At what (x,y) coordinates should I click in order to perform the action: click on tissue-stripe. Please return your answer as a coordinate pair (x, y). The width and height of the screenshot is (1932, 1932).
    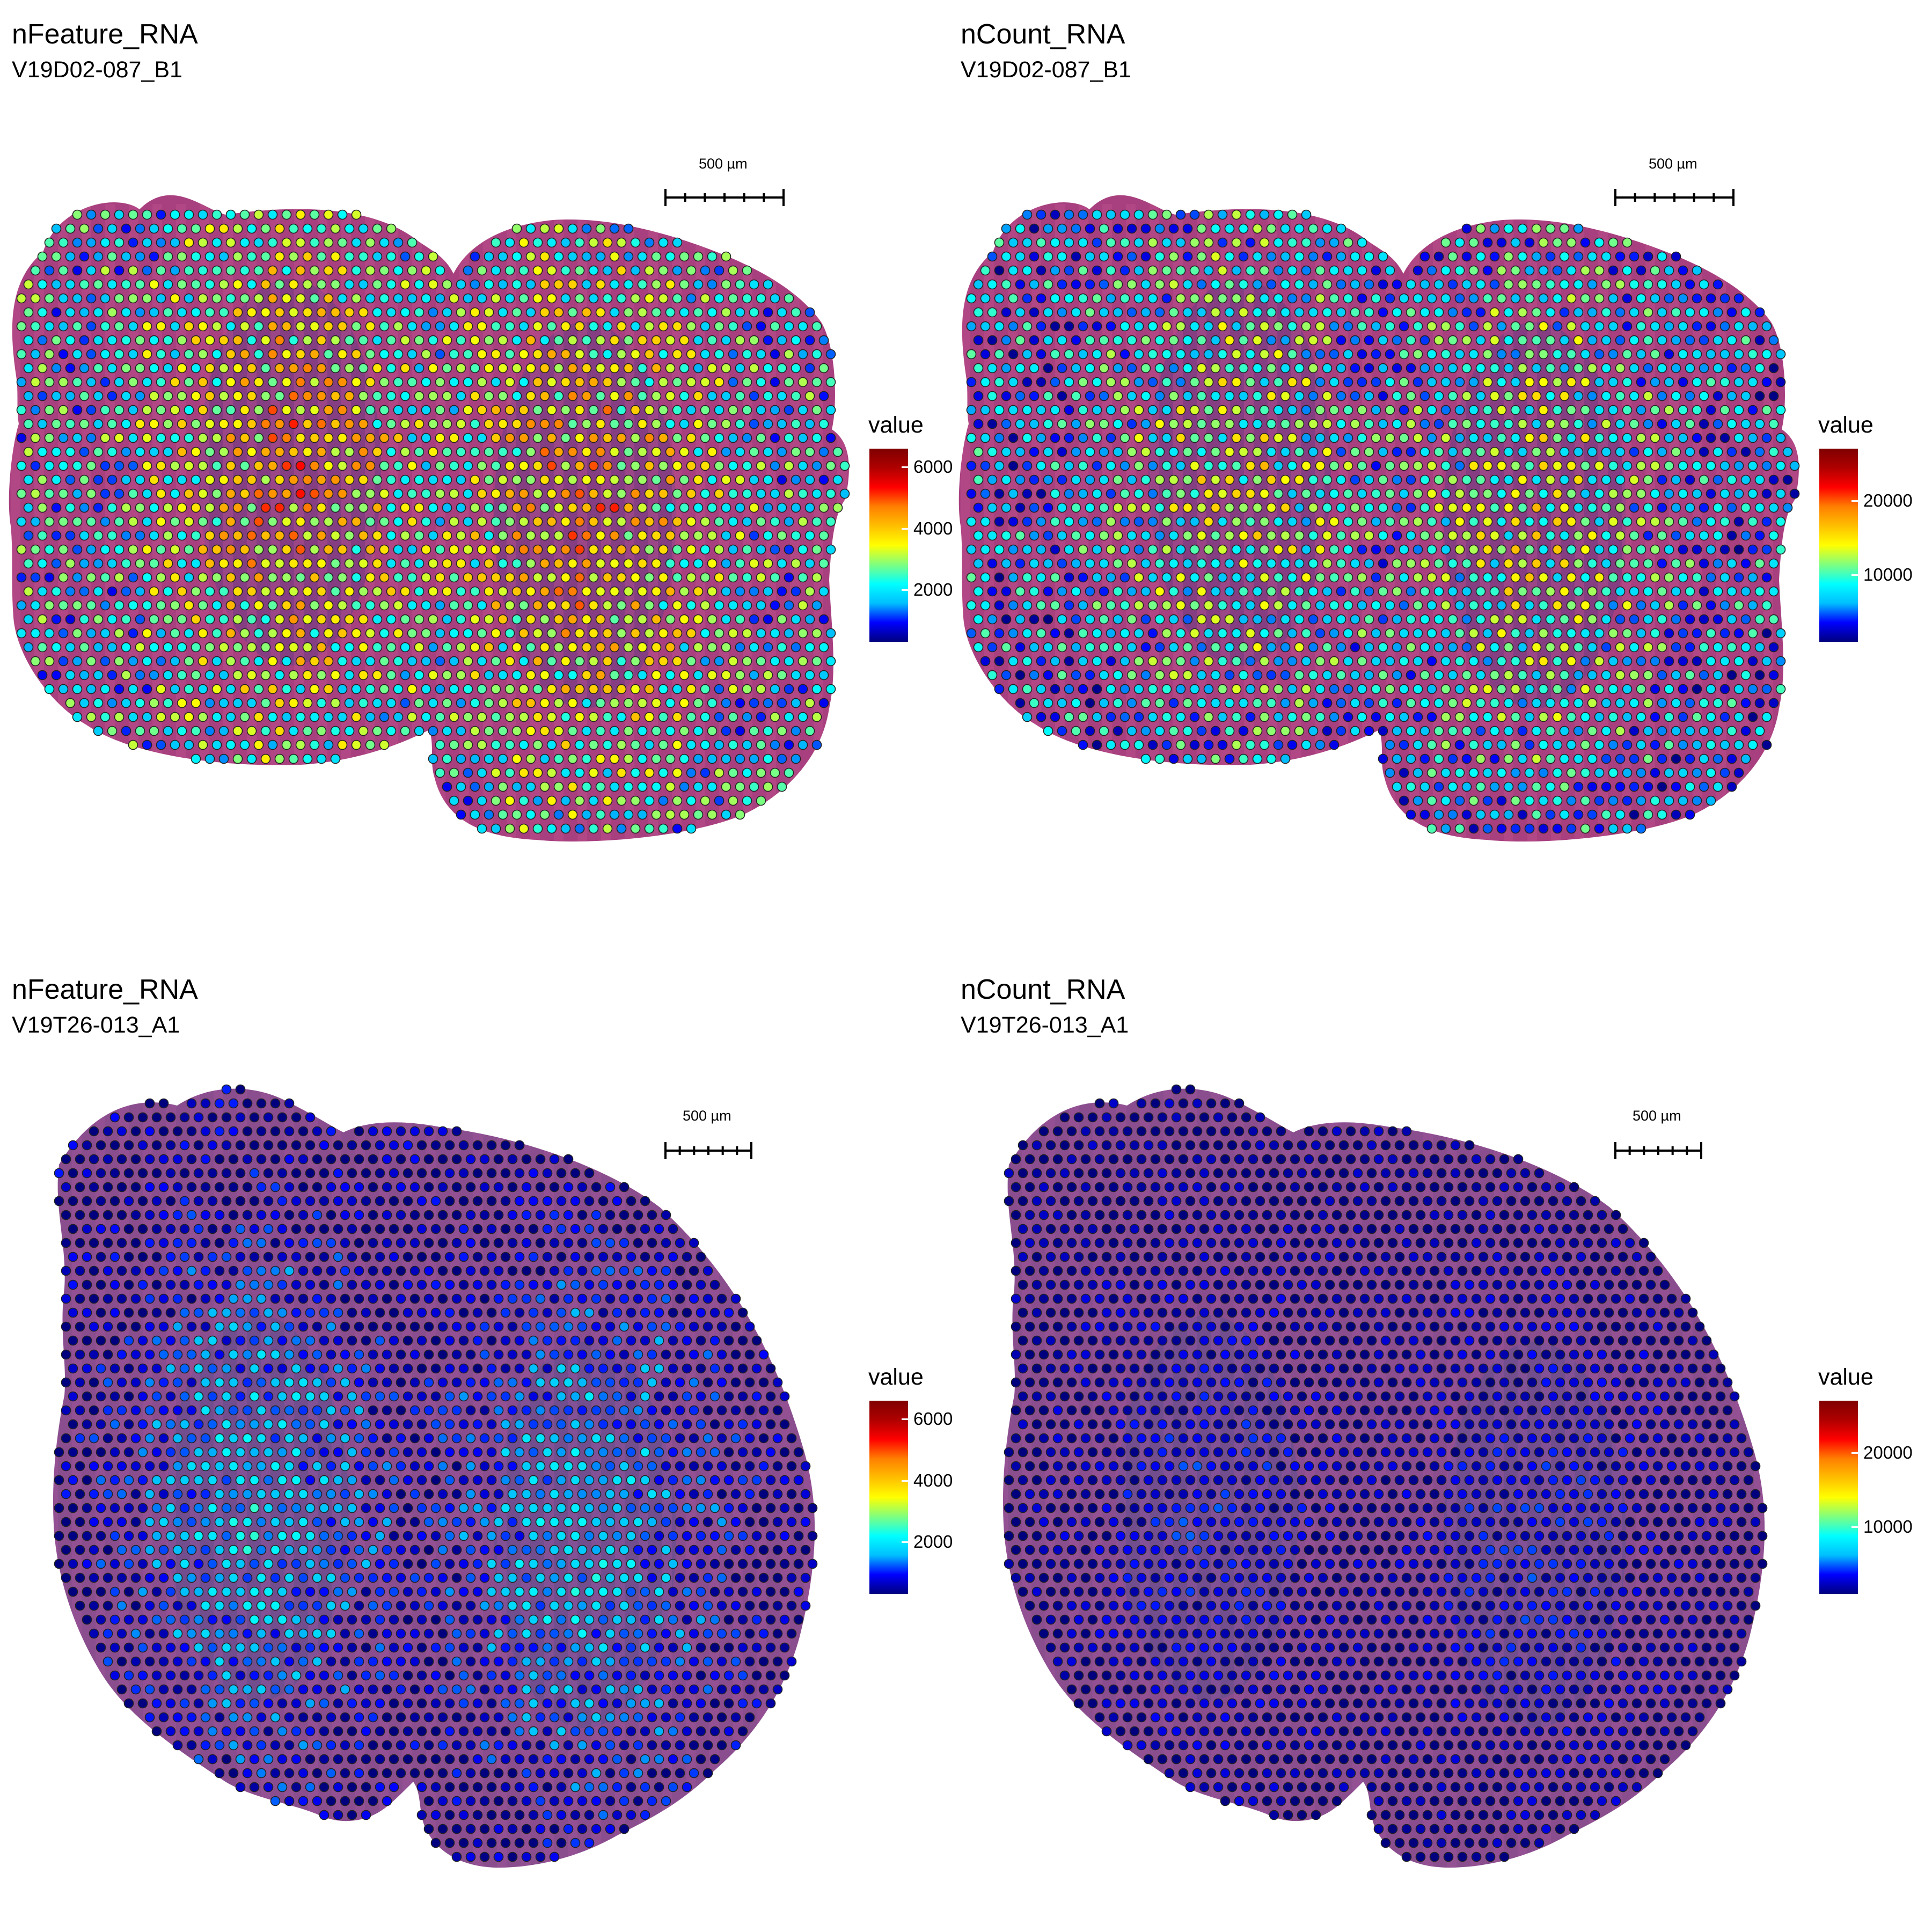
    Looking at the image, I should click on (1272, 522).